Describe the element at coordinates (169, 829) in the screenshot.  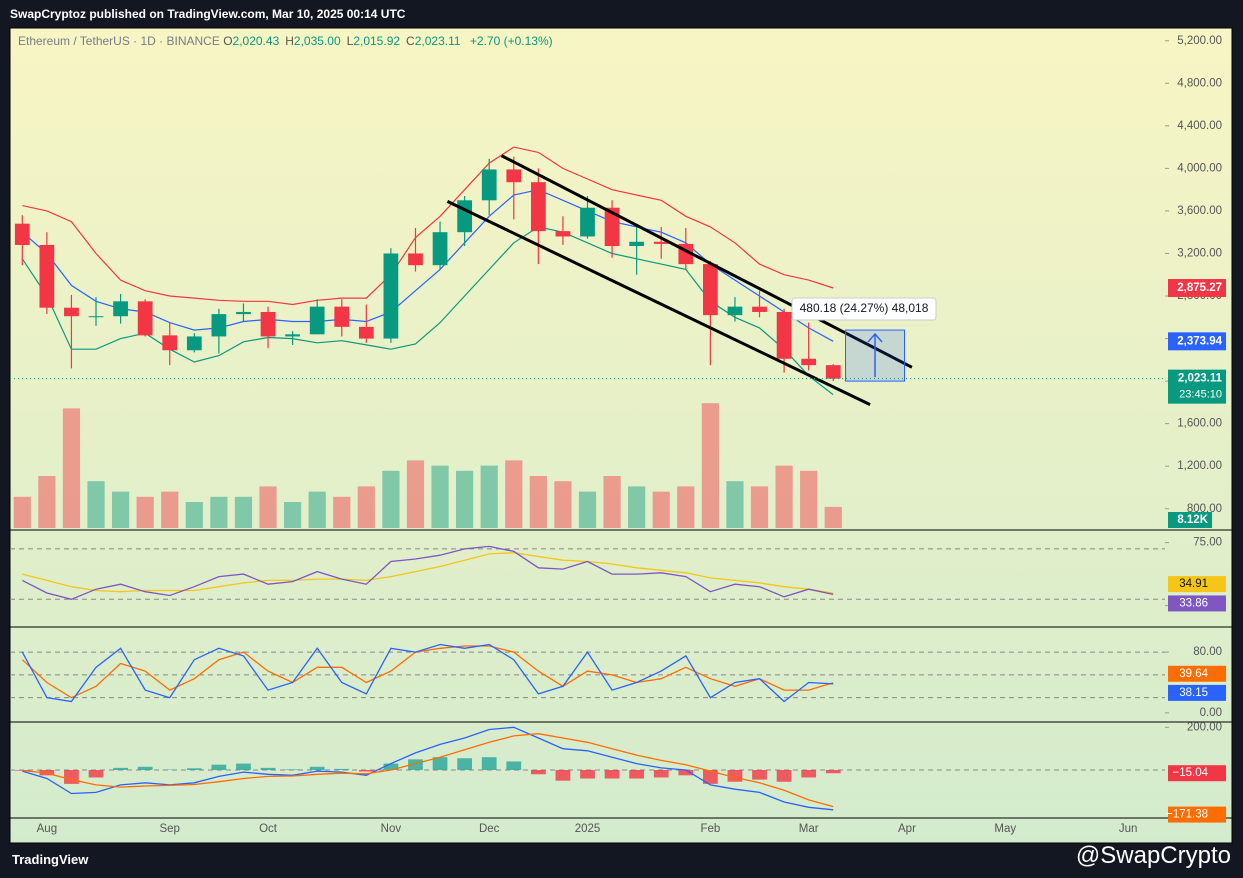
I see `x-tick-label: Sep` at that location.